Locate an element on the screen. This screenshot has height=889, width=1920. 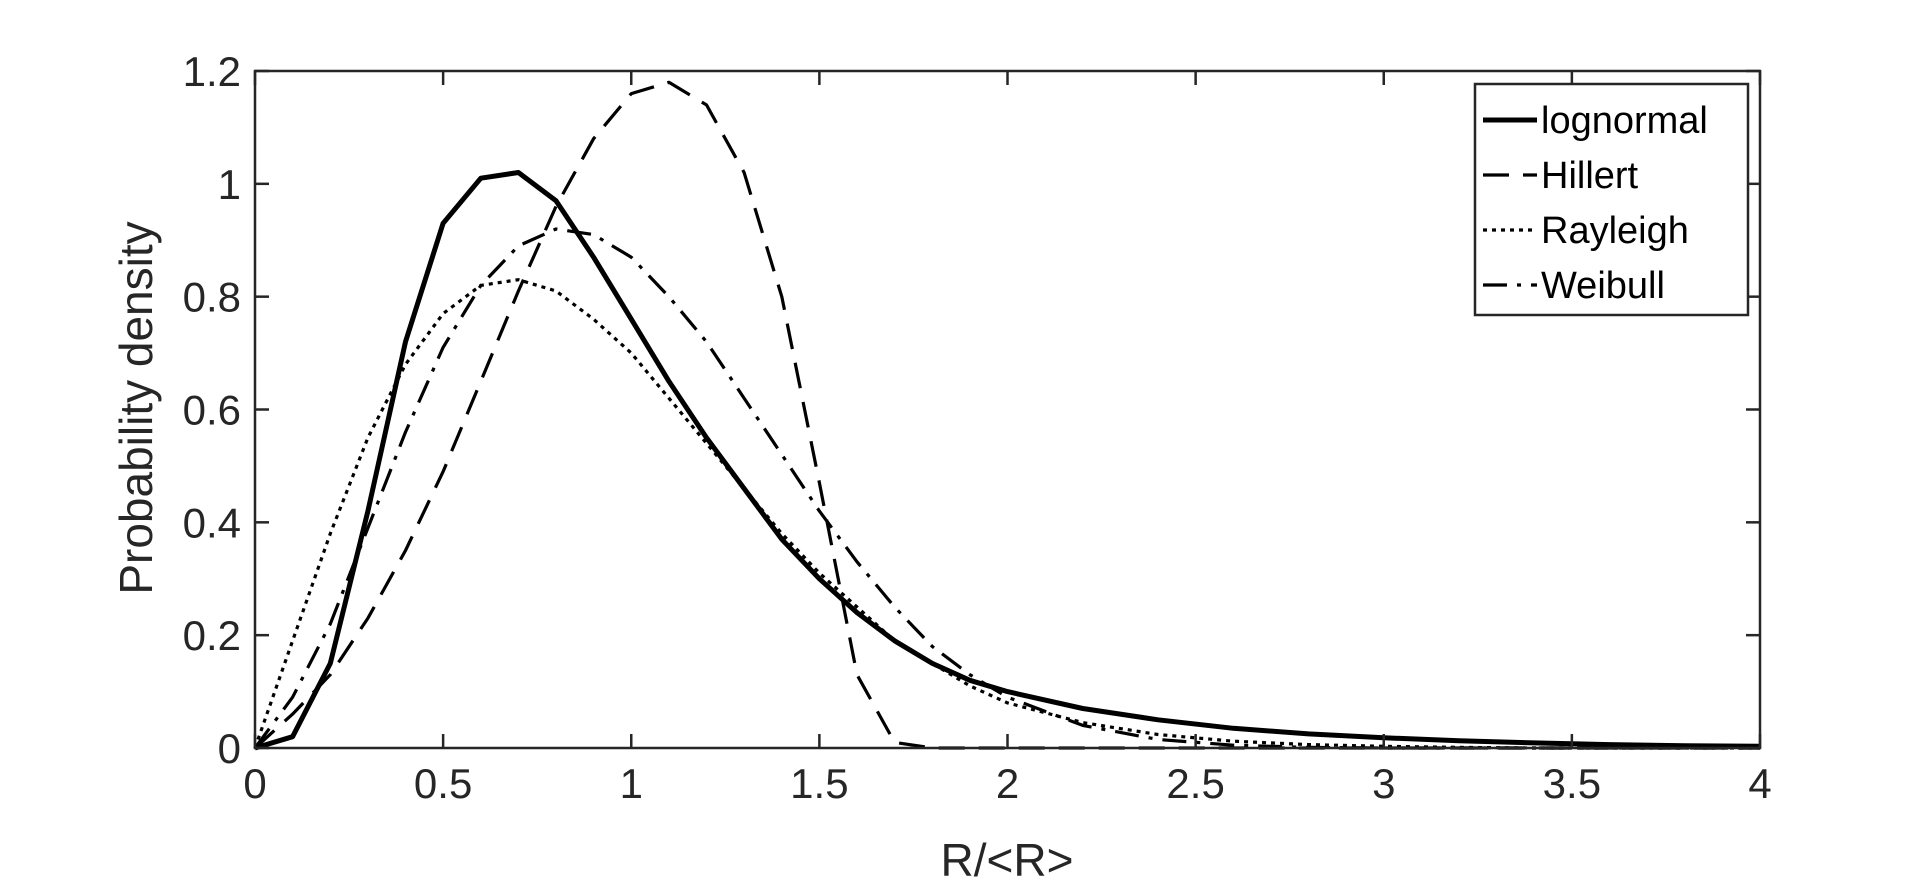
x-axis-label: R/<R> is located at coordinates (1007, 860).